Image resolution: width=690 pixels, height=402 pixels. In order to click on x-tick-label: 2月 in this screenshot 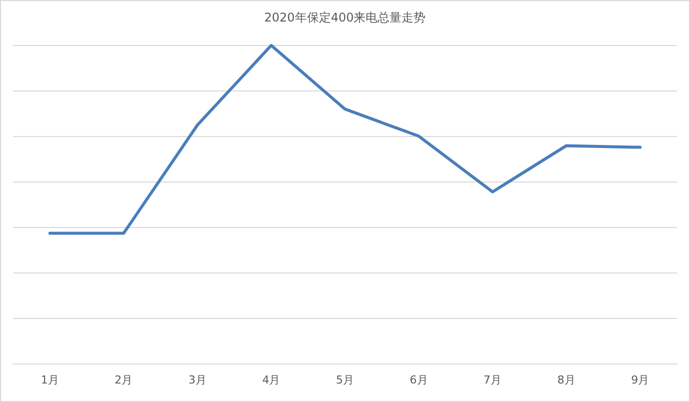, I will do `click(123, 379)`.